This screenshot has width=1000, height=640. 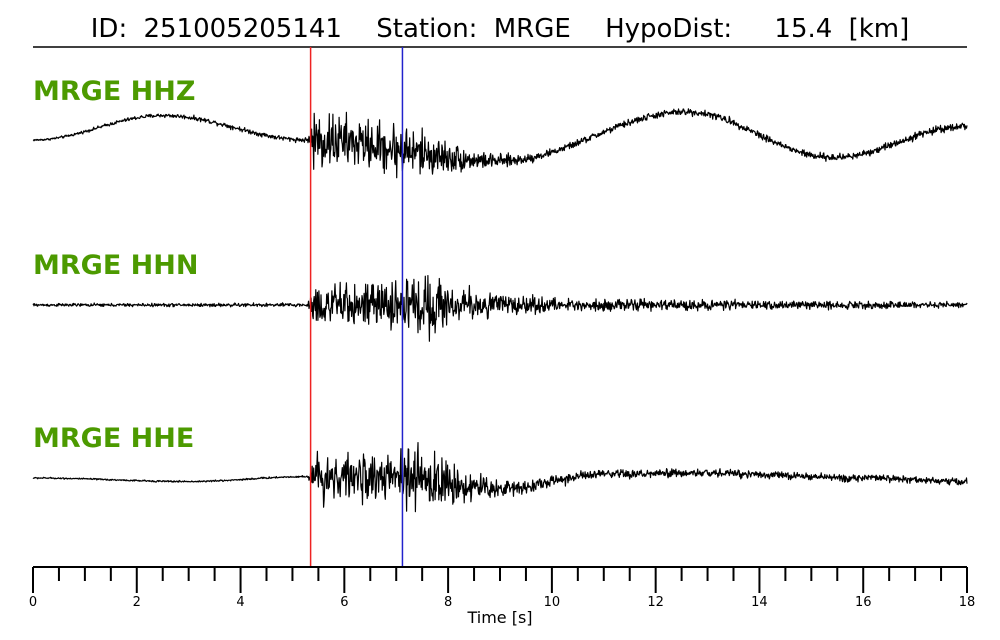 What do you see at coordinates (863, 602) in the screenshot?
I see `x-tick-label: 16` at bounding box center [863, 602].